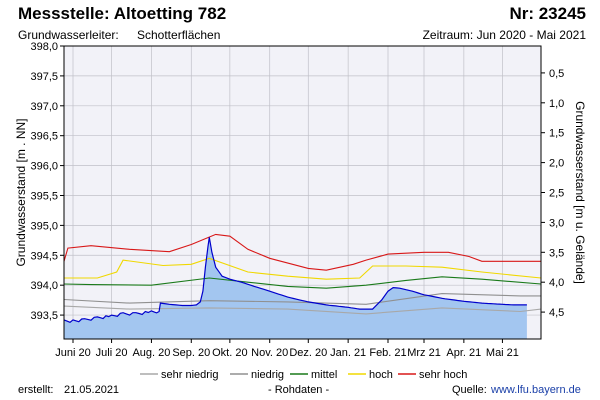  I want to click on x-tick-label-0: Juni 20, so click(72, 353).